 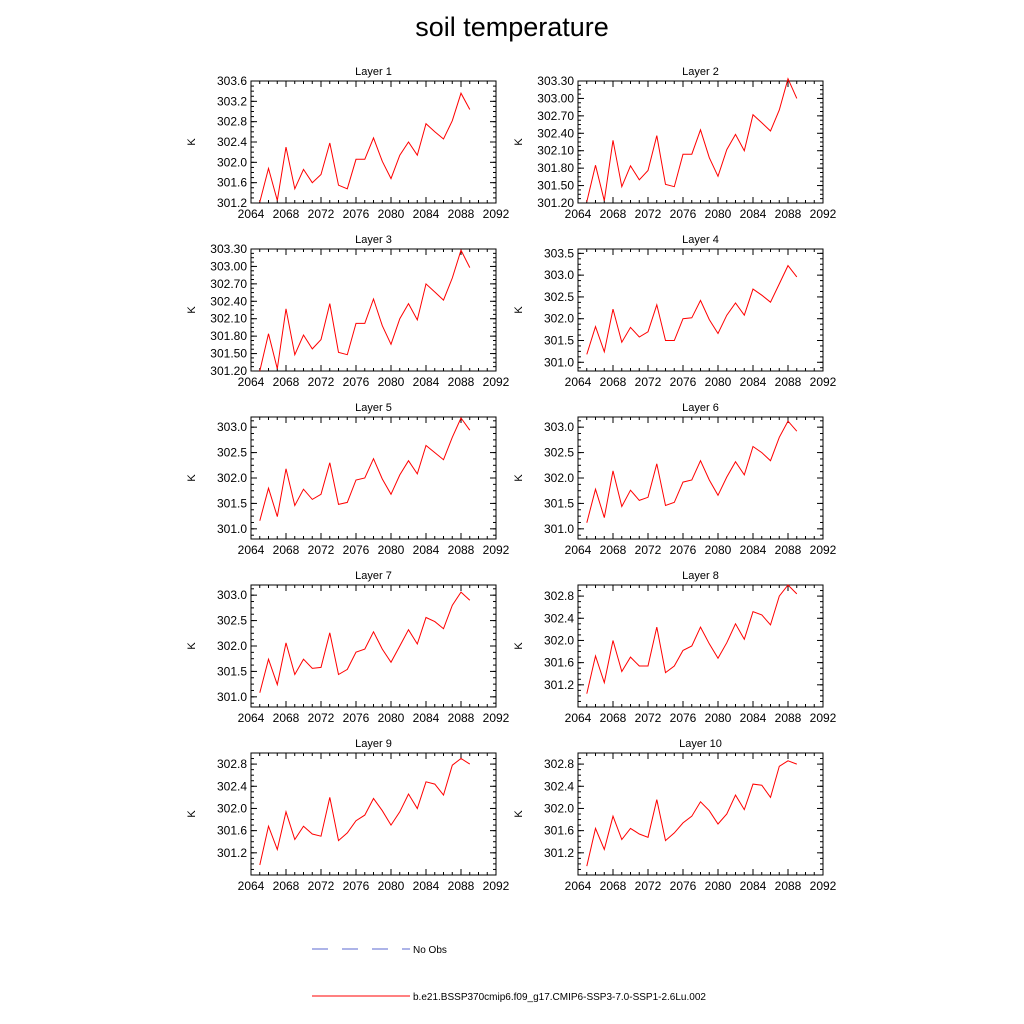 What do you see at coordinates (228, 336) in the screenshot?
I see `y-tick-label: 301.80` at bounding box center [228, 336].